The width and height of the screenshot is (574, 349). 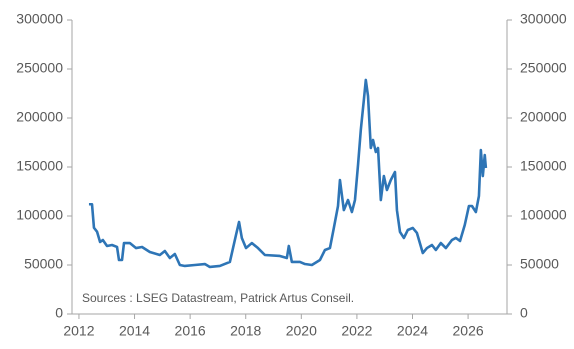 I want to click on x-tick-label: 2022, so click(x=356, y=331).